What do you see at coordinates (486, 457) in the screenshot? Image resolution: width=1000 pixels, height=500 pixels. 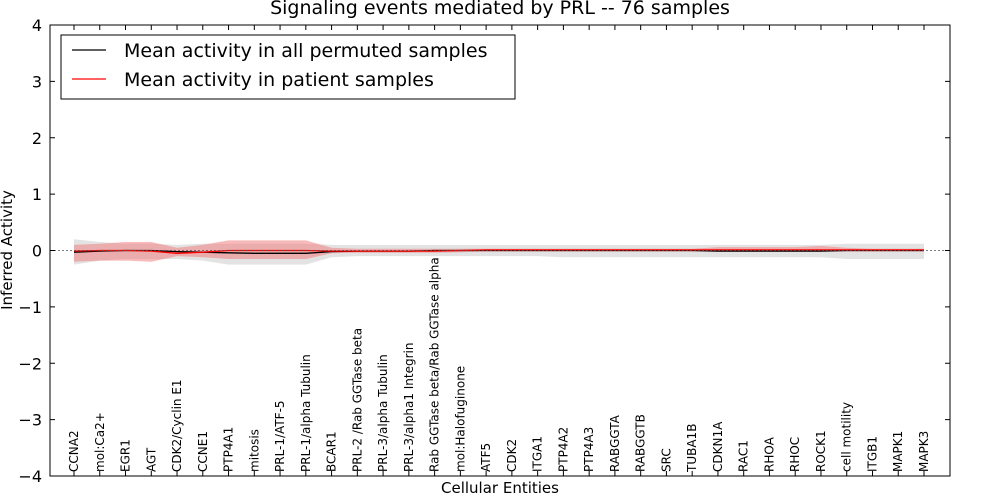 I see `x-tick-label: ATF5` at bounding box center [486, 457].